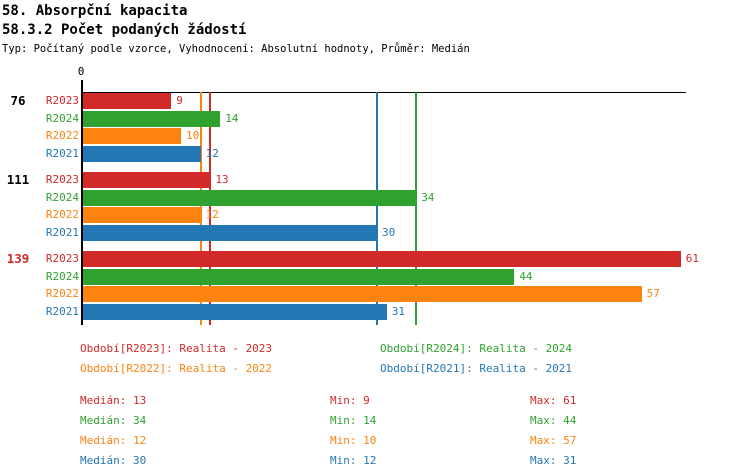 The image size is (750, 476). I want to click on bar-value-label: 34, so click(428, 197).